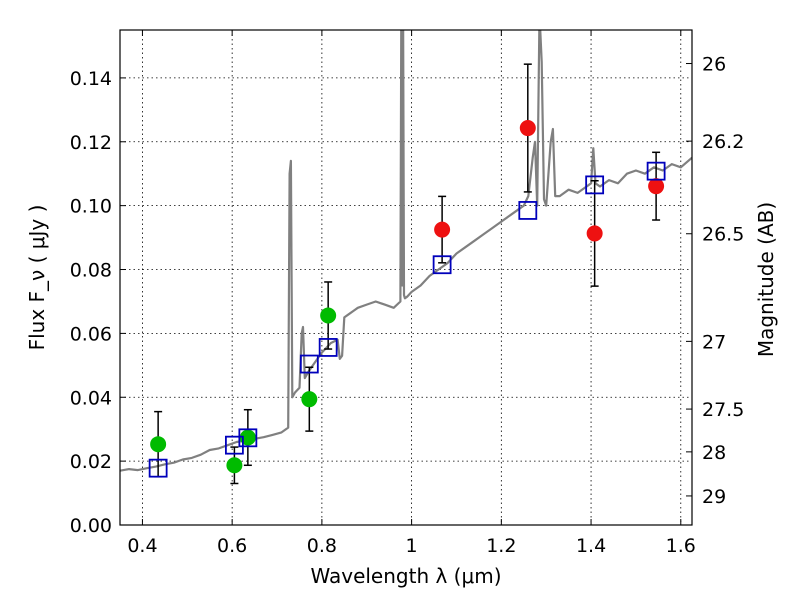 This screenshot has height=600, width=800. I want to click on x-tick-label: 0.4, so click(142, 546).